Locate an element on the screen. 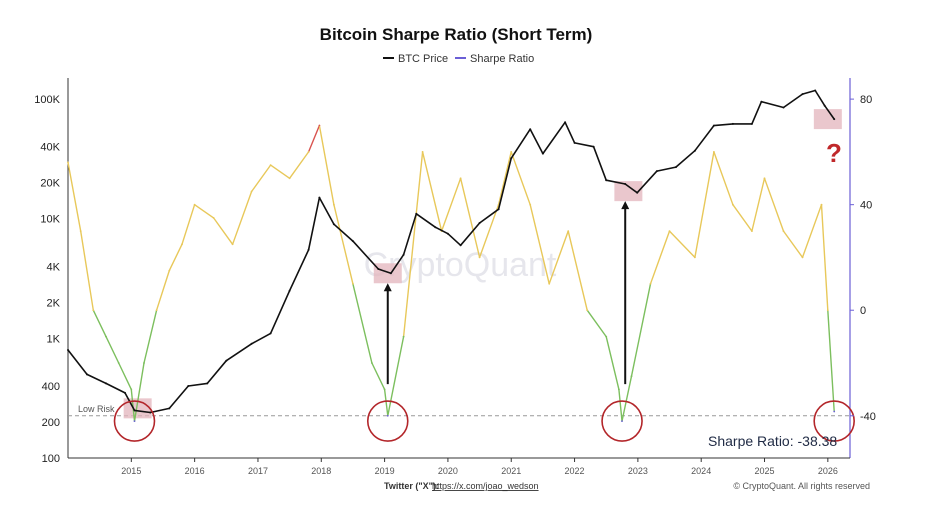  footer-twitter-label: Twitter ("X"): is located at coordinates (411, 486).